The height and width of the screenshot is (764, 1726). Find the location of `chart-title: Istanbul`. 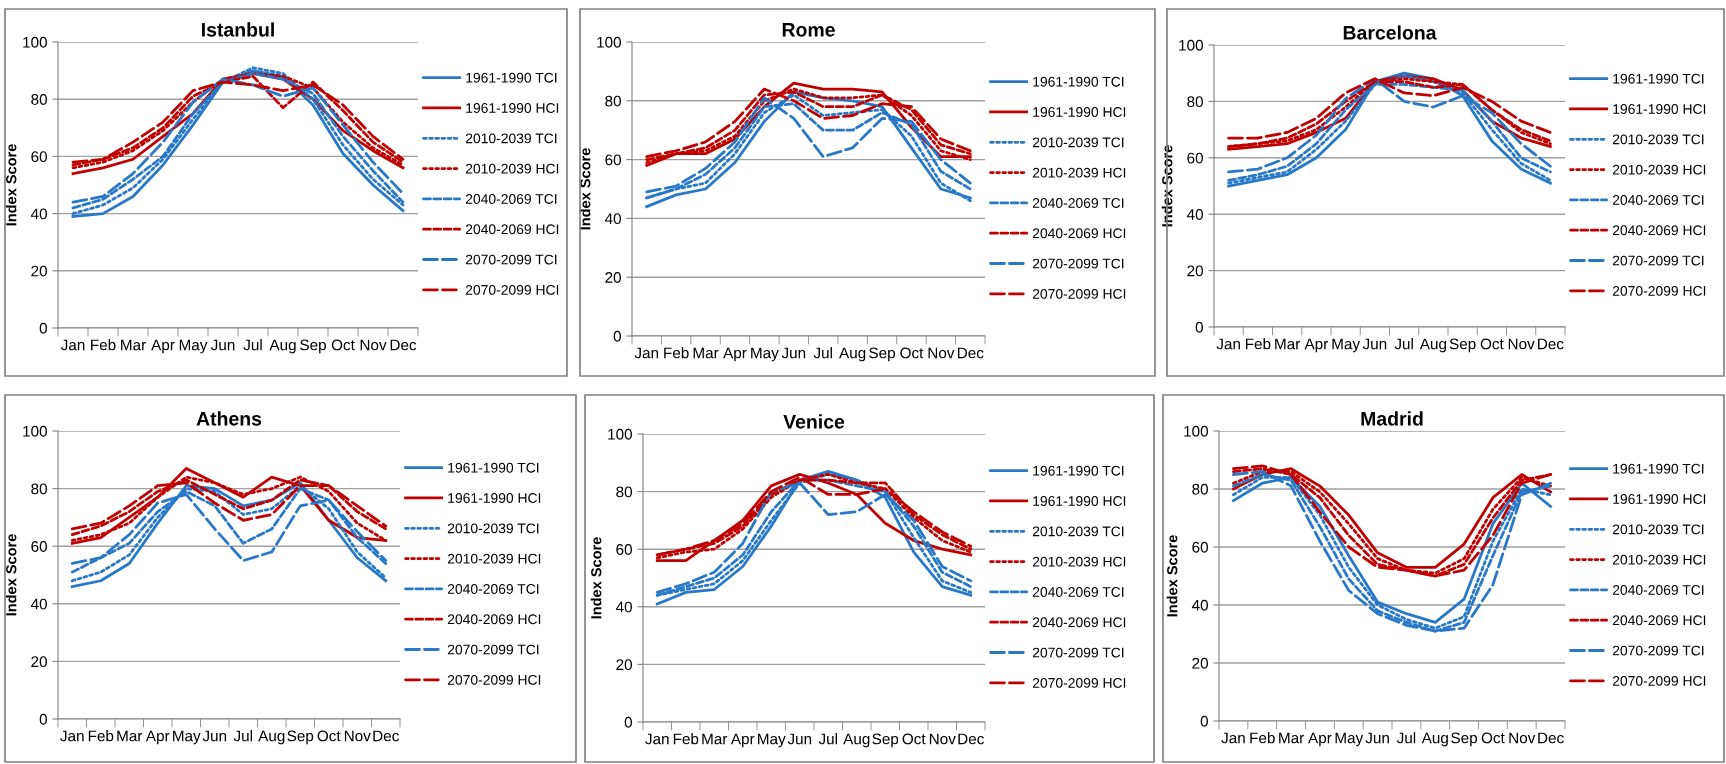

chart-title: Istanbul is located at coordinates (238, 29).